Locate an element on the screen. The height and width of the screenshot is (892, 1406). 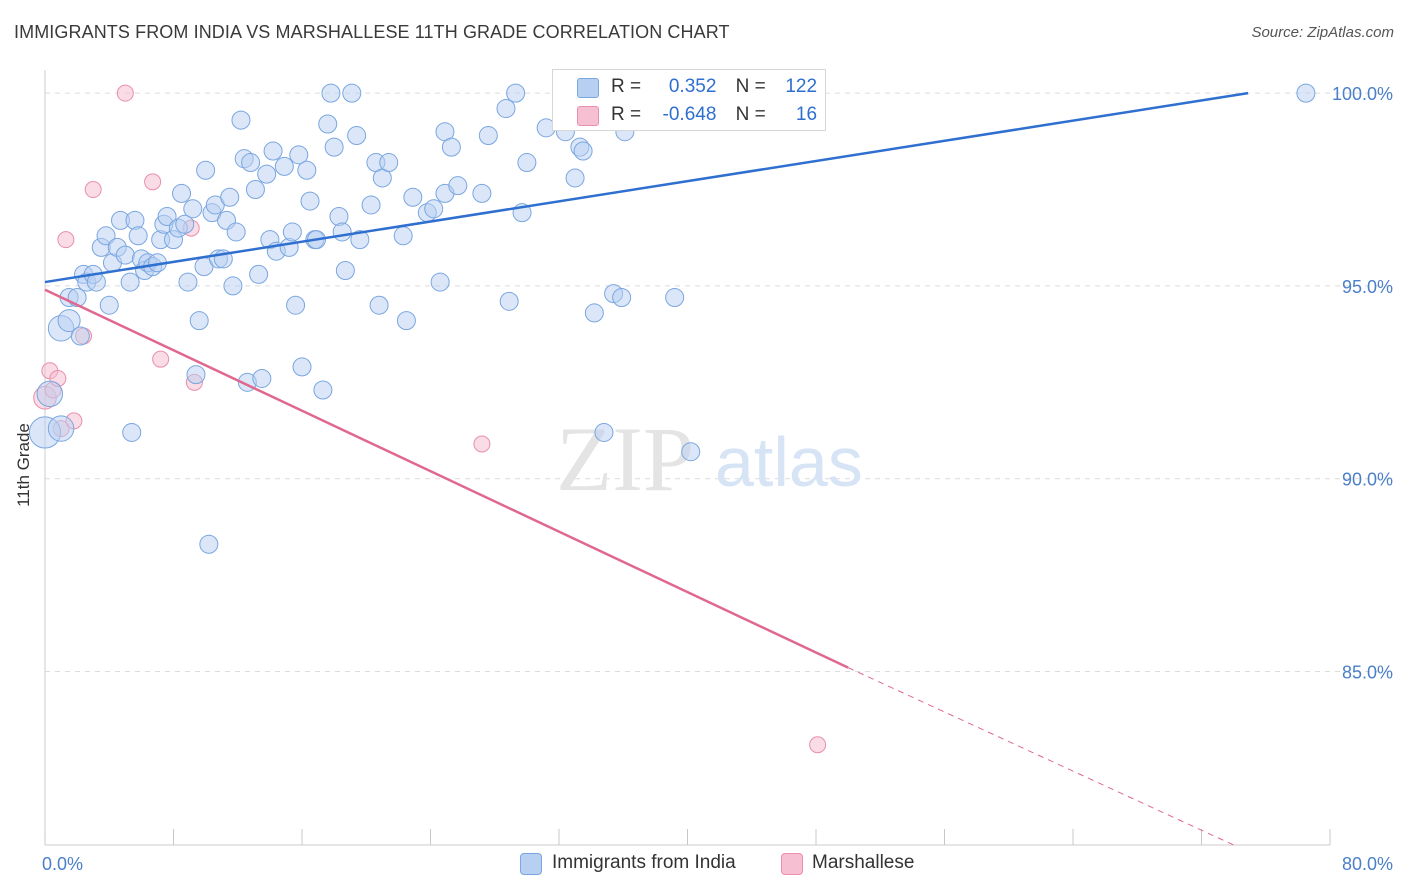
bottom-legend-swatch-india is located at coordinates (531, 864).